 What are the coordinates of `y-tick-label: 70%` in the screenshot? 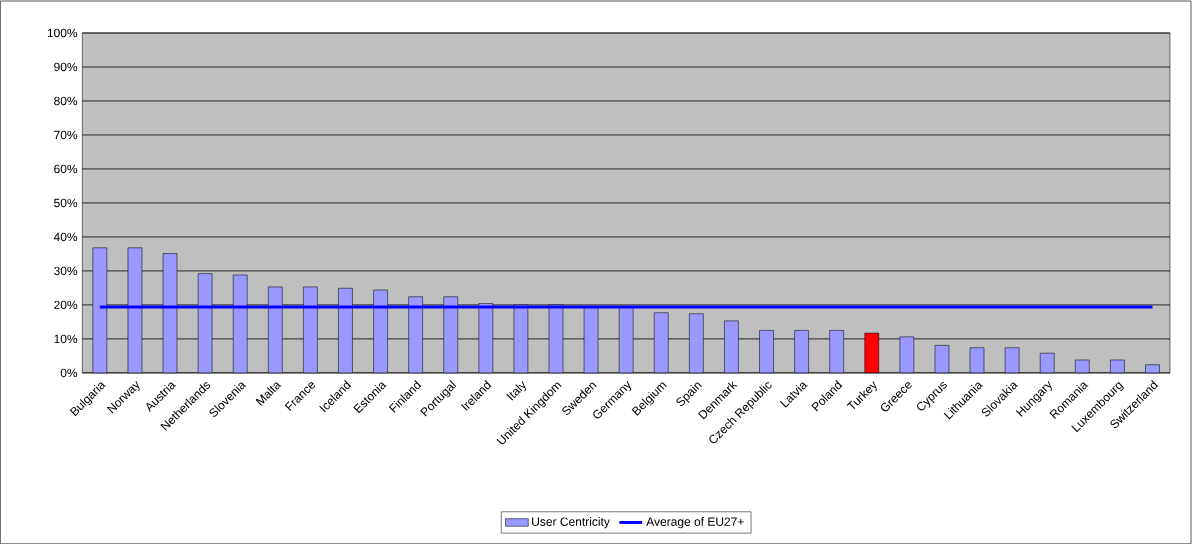 It's located at (66, 135).